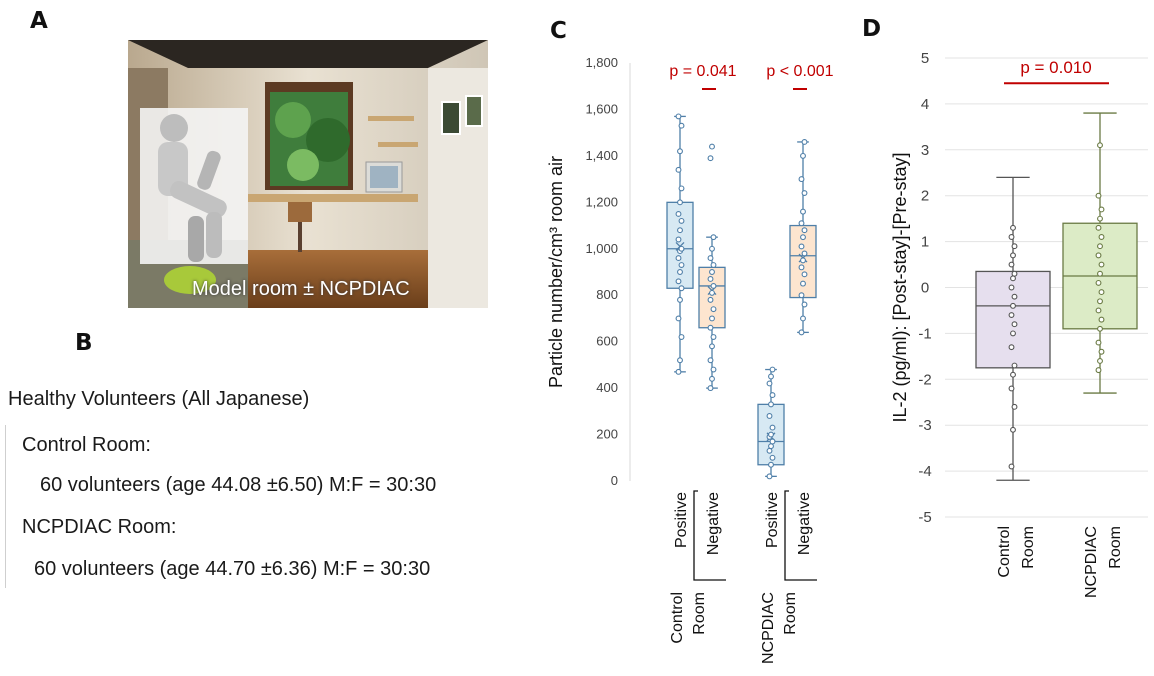 Image resolution: width=1154 pixels, height=676 pixels. What do you see at coordinates (308, 174) in the screenshot?
I see `model-room-photo` at bounding box center [308, 174].